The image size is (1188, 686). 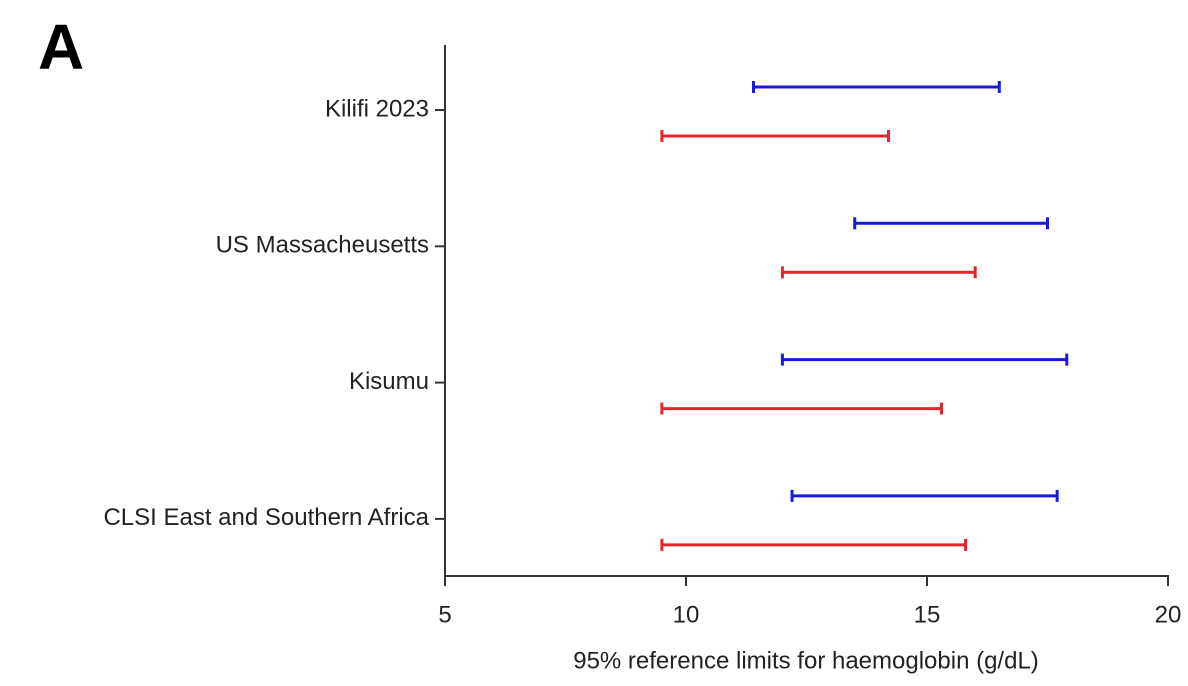 I want to click on x-tick-label: 5, so click(x=444, y=614).